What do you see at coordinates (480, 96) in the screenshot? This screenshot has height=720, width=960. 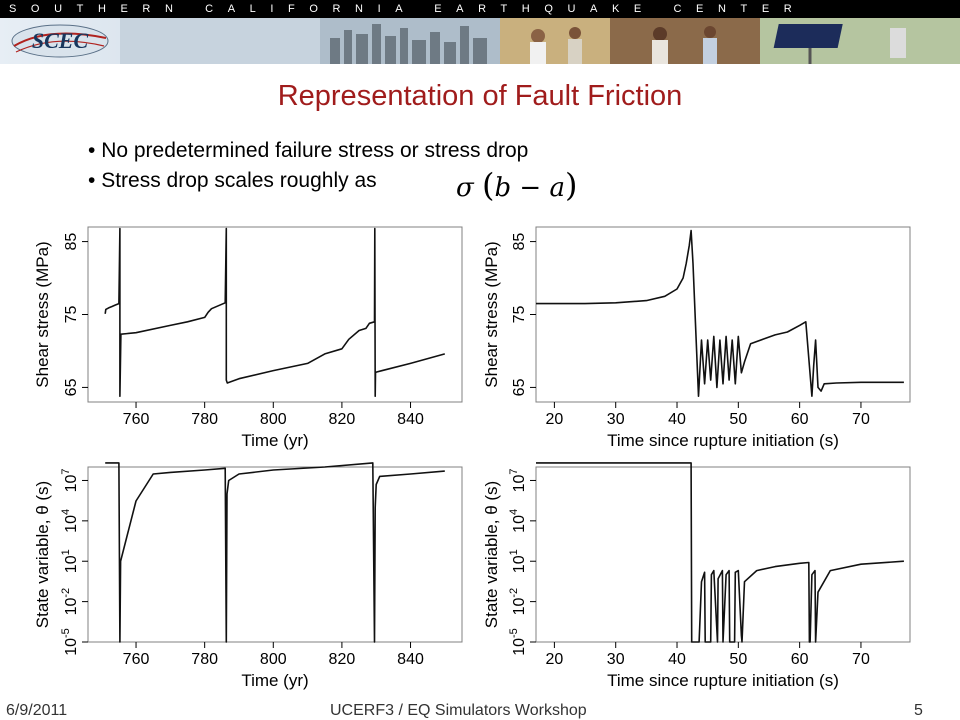 I see `slide-title: Representation of Fault Friction` at bounding box center [480, 96].